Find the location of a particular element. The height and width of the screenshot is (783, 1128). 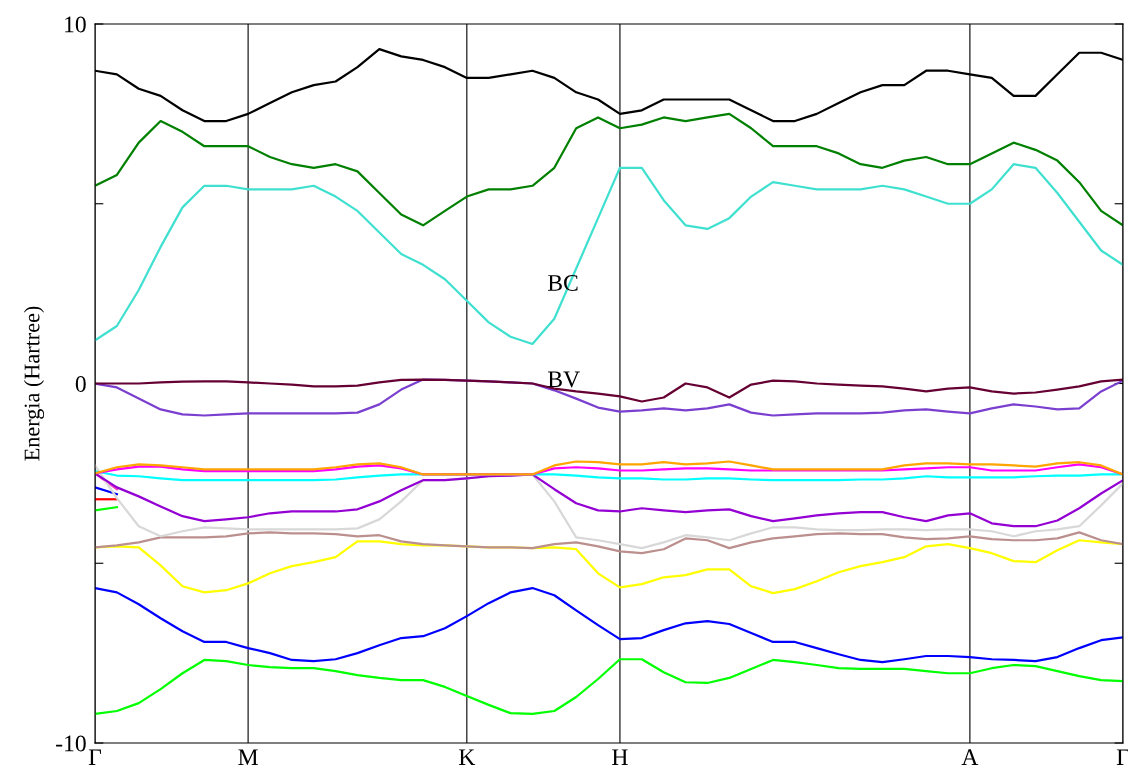

x-tick-label: Γ is located at coordinates (95, 757).